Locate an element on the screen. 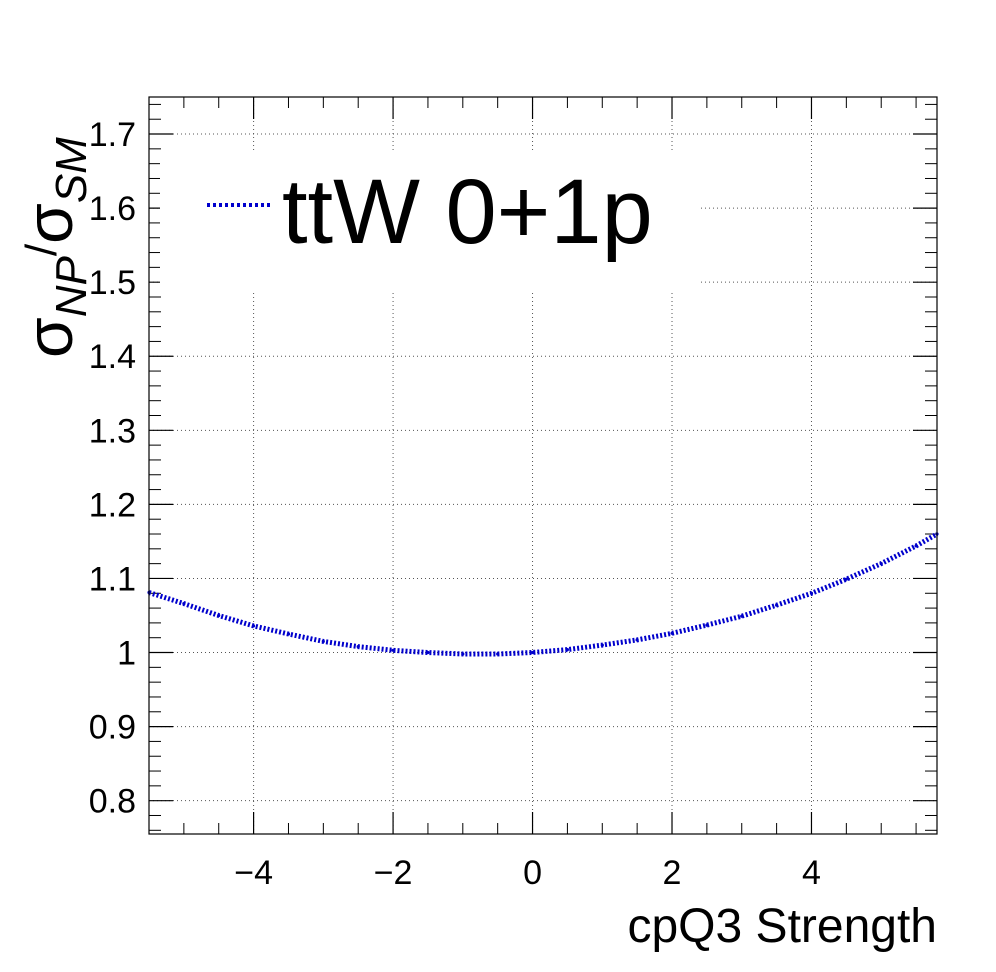 The image size is (996, 972). legend-label-ttw: ttW 0+1p is located at coordinates (467, 212).